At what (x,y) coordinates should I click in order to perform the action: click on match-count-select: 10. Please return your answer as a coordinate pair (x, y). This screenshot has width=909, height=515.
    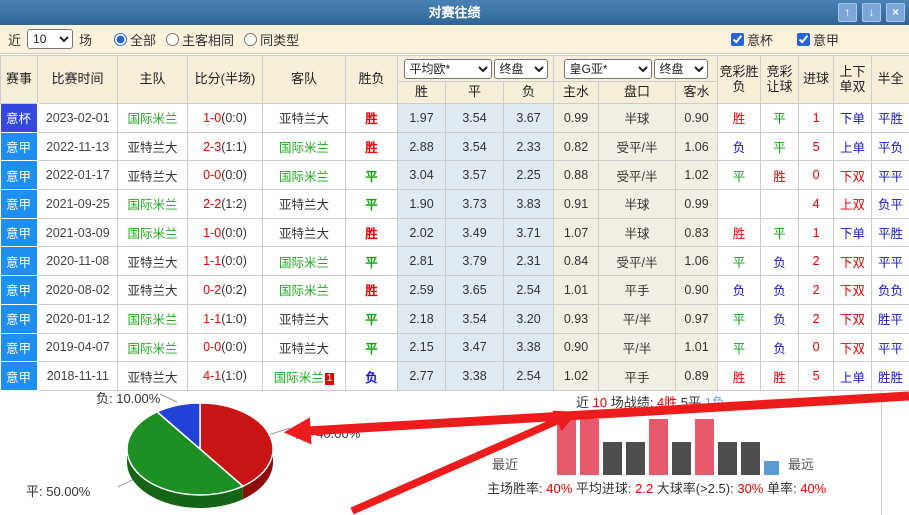
    Looking at the image, I should click on (50, 39).